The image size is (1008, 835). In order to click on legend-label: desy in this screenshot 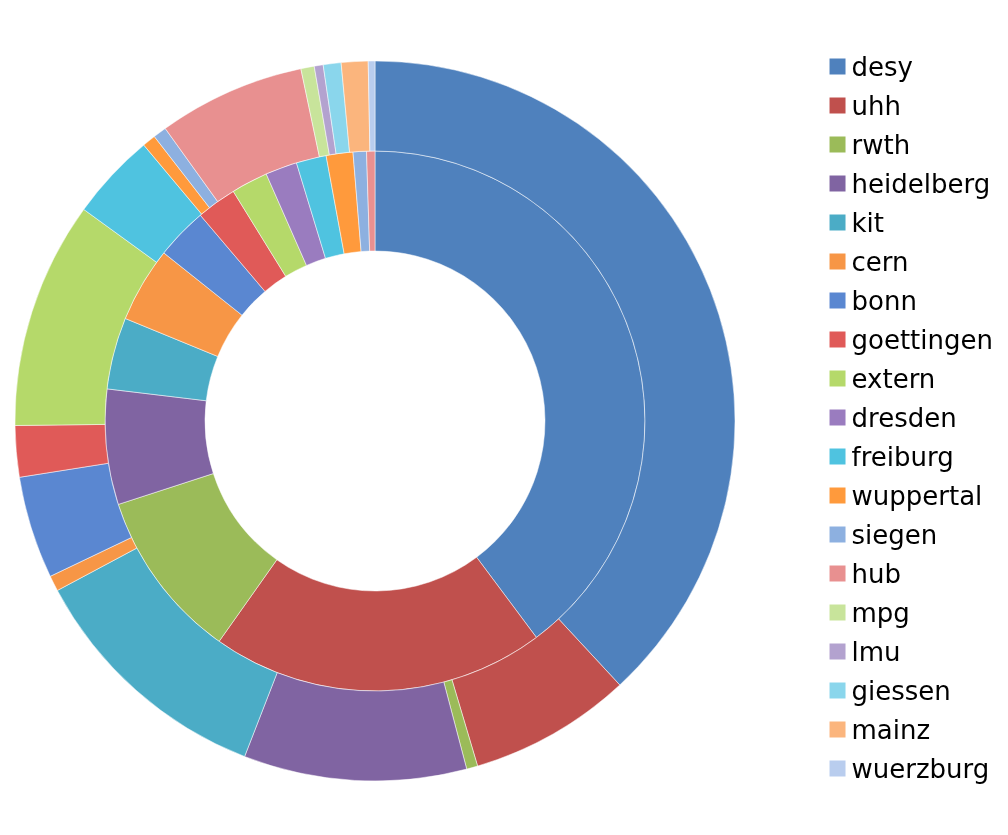, I will do `click(882, 66)`.